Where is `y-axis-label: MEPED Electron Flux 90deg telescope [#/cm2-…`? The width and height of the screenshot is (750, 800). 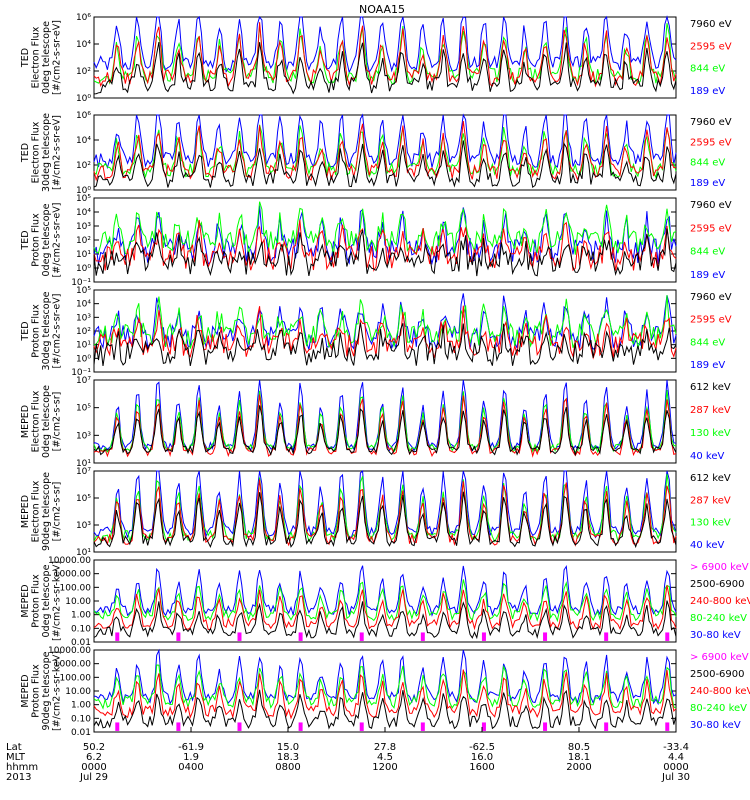
y-axis-label: MEPED Electron Flux 90deg telescope [#/cm2-… is located at coordinates (41, 511).